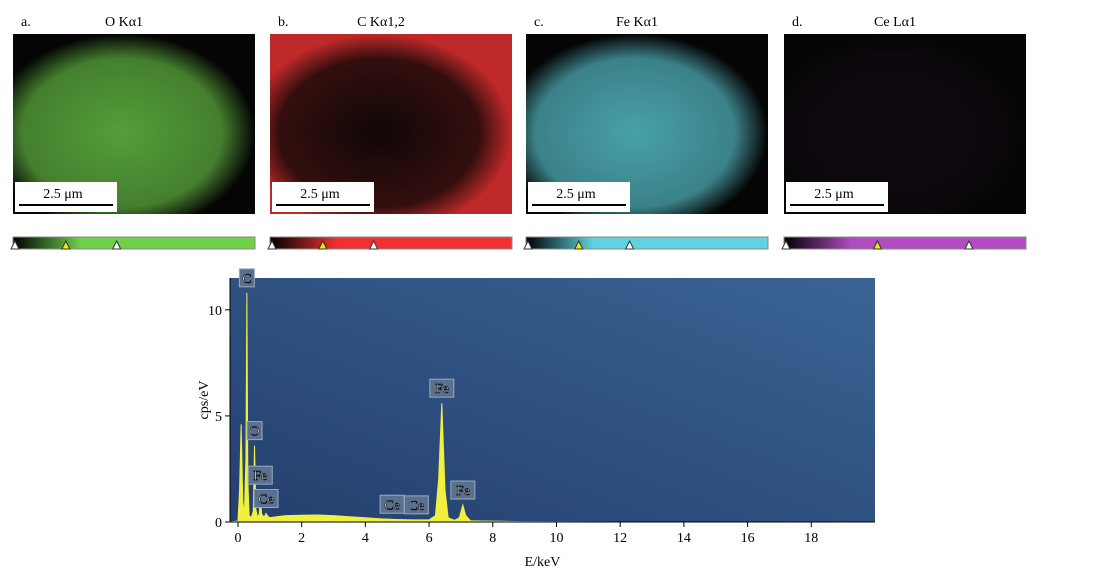 This screenshot has height=585, width=1096. I want to click on x-tick-label: 16, so click(748, 538).